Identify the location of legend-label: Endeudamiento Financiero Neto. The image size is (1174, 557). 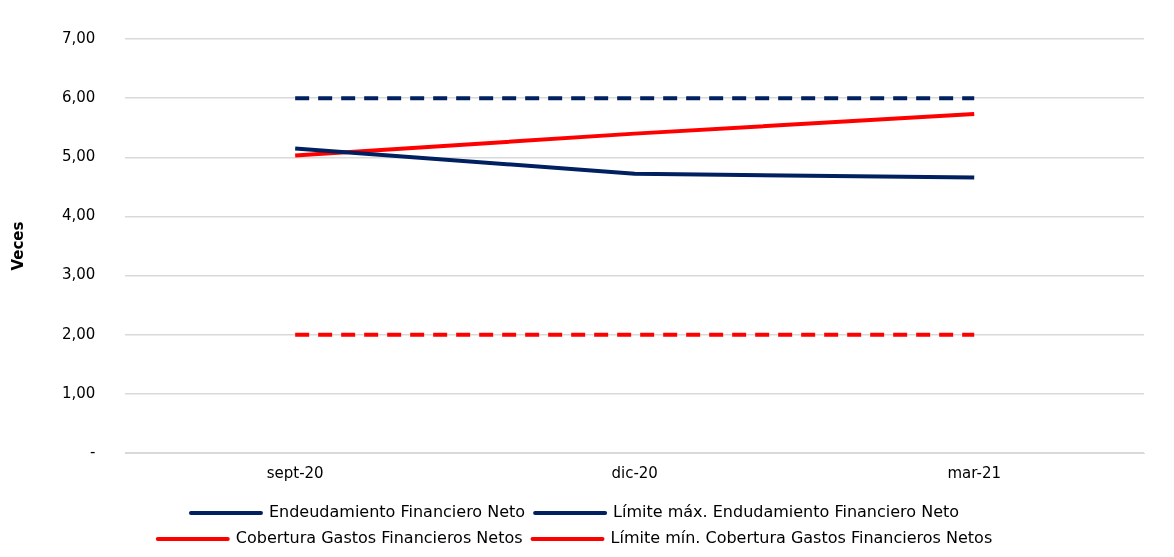
(397, 512).